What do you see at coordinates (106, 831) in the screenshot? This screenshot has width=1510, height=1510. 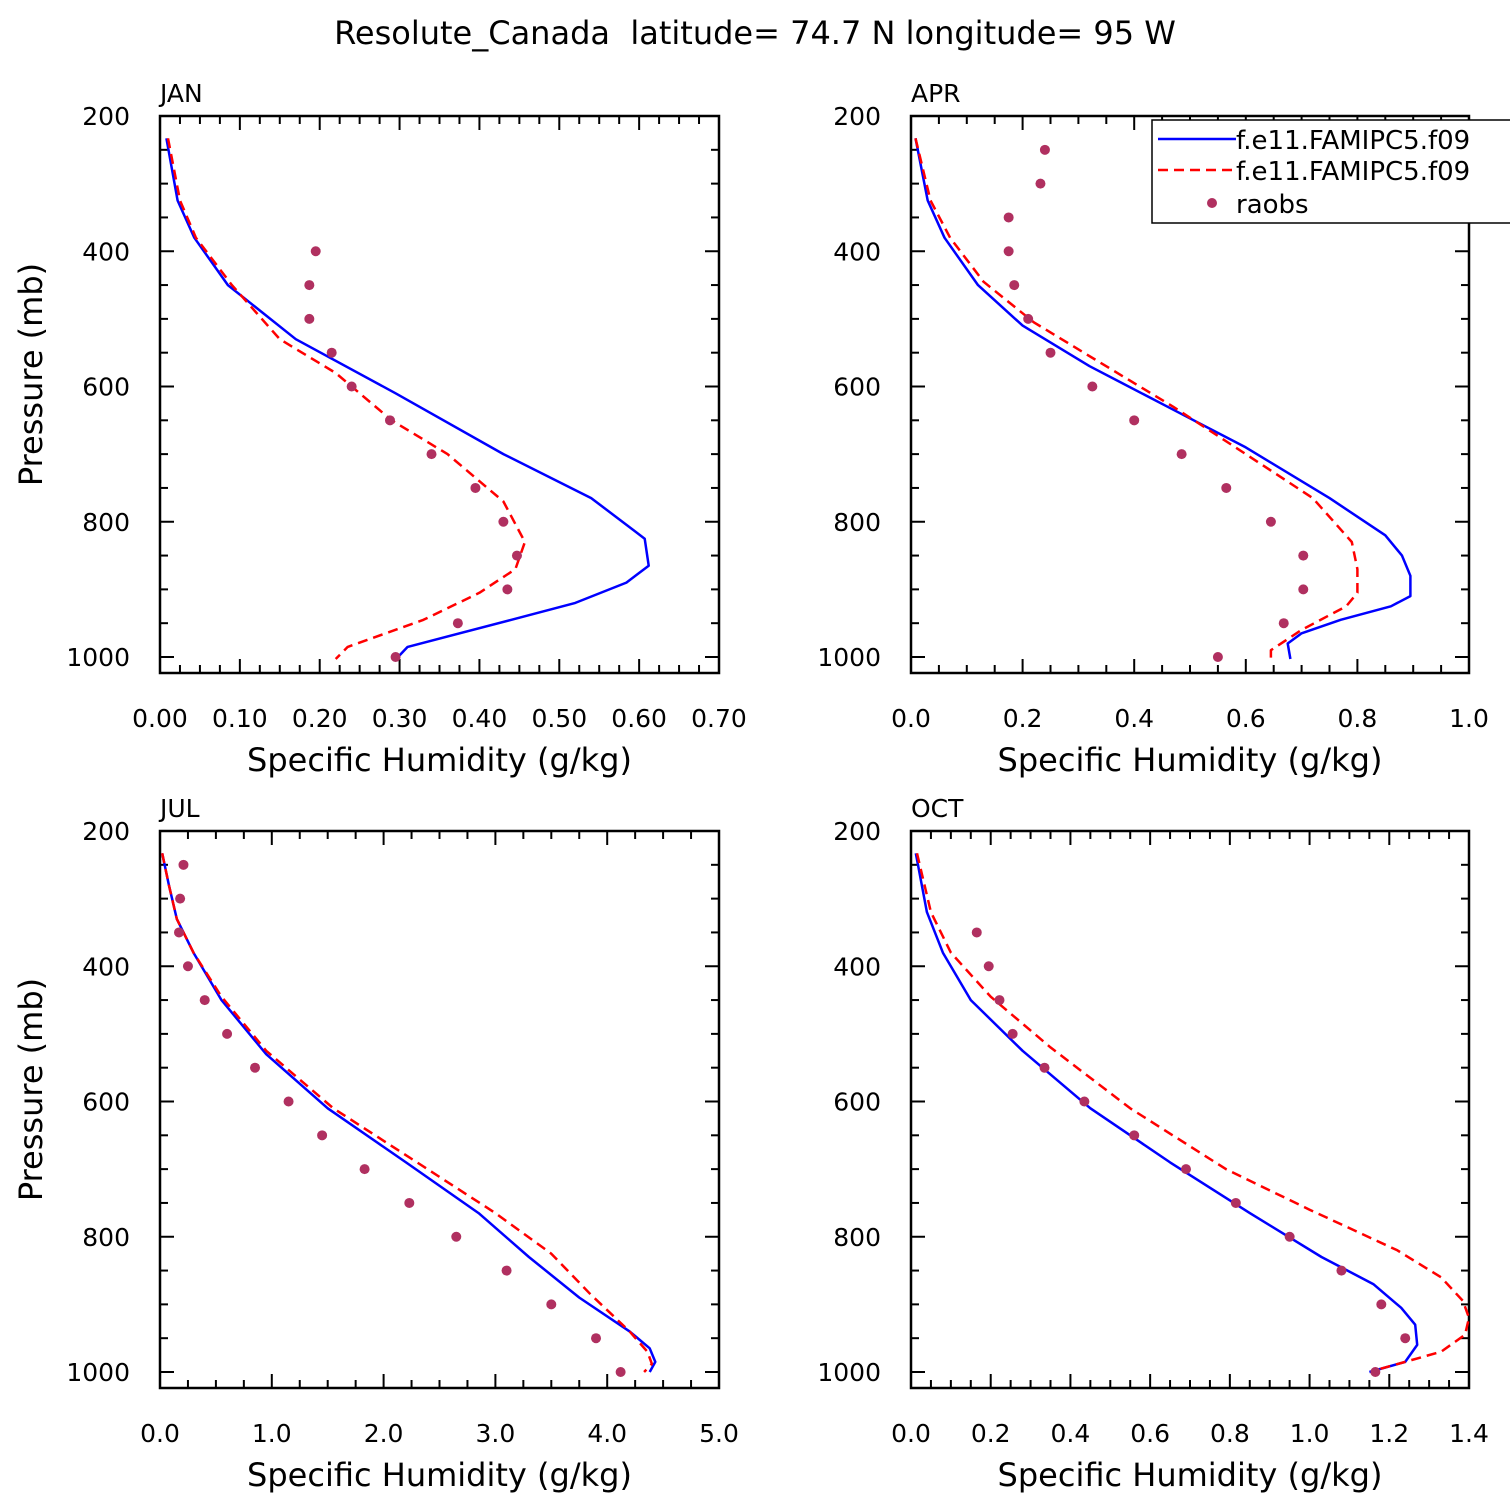 I see `jul-y-tick-label: 200` at bounding box center [106, 831].